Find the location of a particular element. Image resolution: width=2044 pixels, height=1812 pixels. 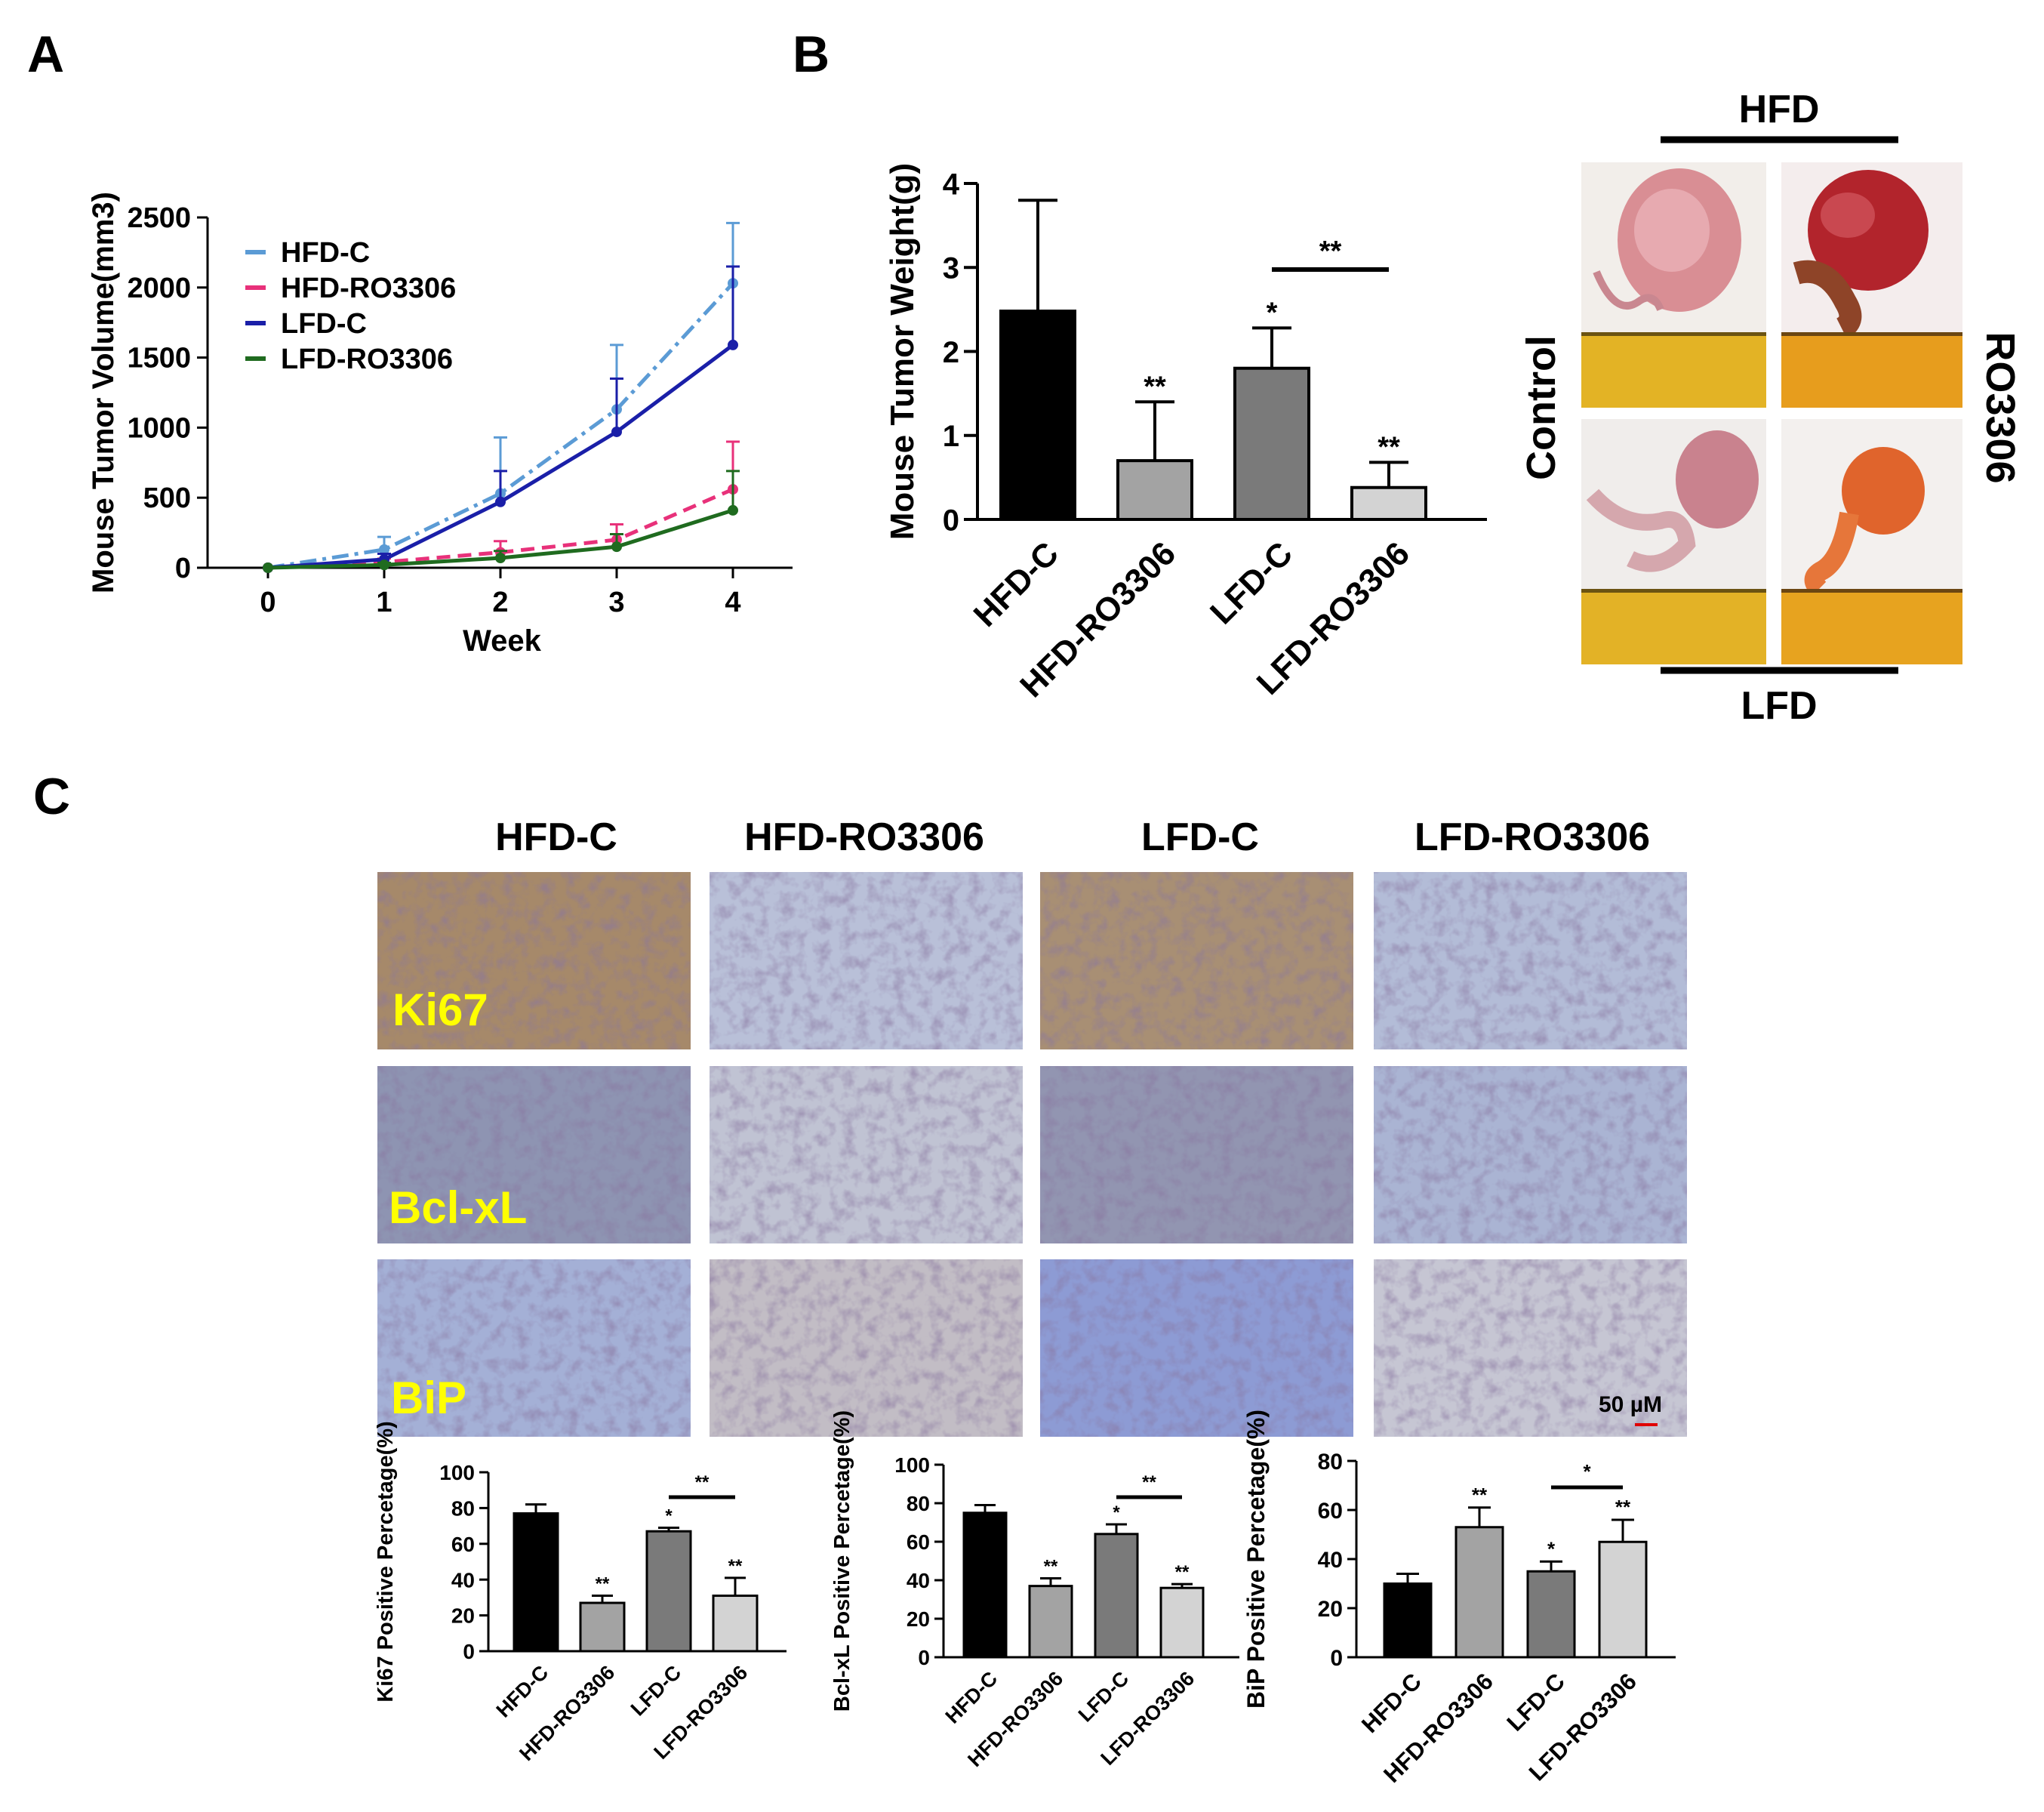

y-tick-label: 2000 is located at coordinates (159, 289).